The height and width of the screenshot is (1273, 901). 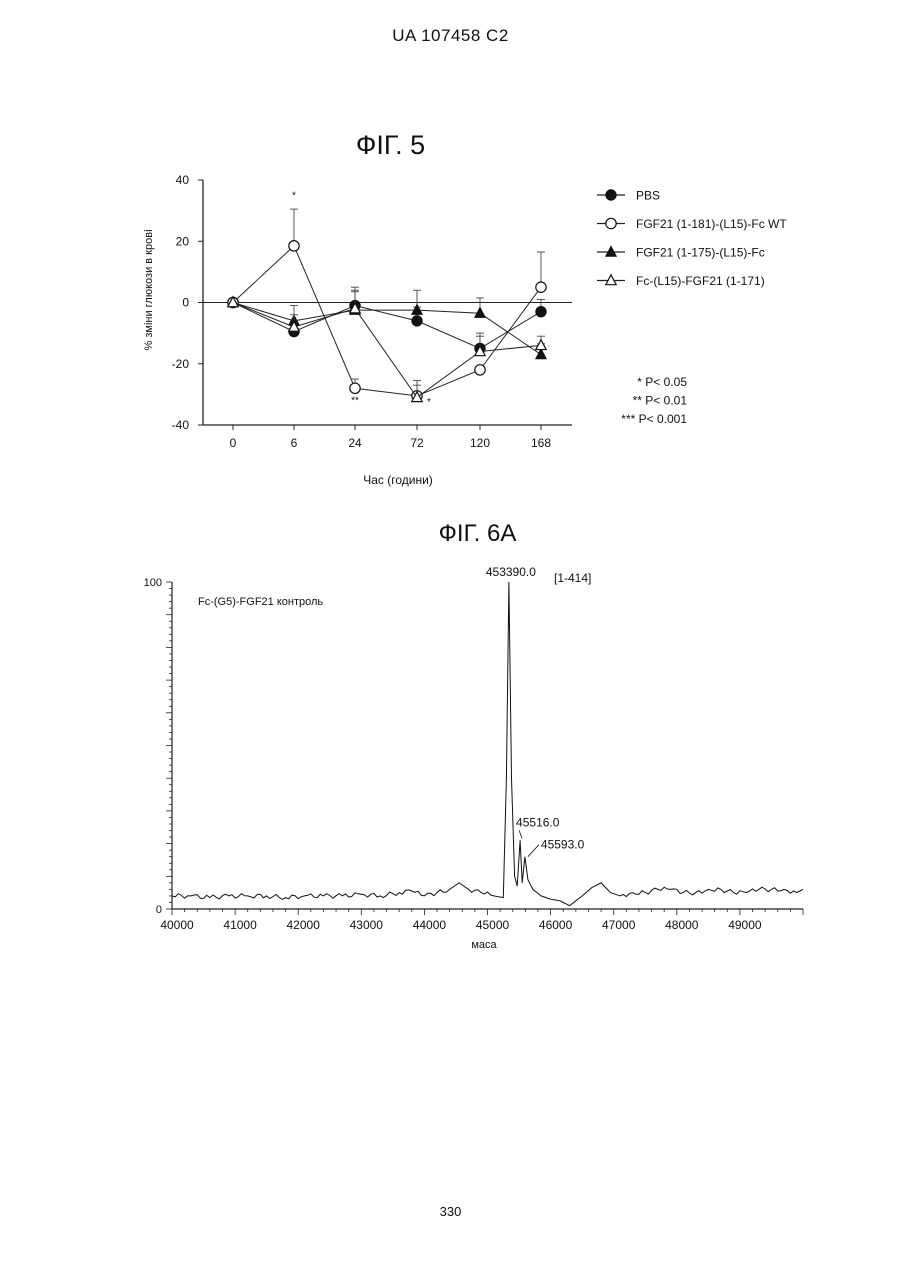 What do you see at coordinates (538, 822) in the screenshot?
I see `fig6a-peak-label: 45516.0` at bounding box center [538, 822].